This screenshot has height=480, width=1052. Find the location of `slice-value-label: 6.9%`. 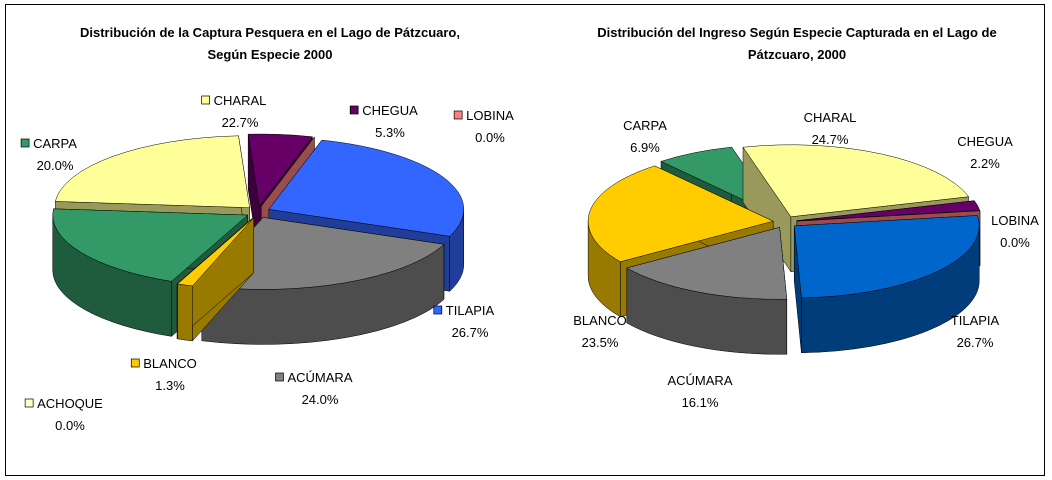

slice-value-label: 6.9% is located at coordinates (645, 147).